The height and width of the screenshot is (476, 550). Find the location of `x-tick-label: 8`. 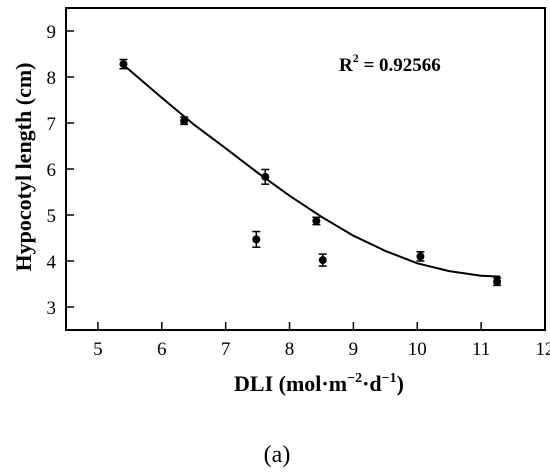

x-tick-label: 8 is located at coordinates (290, 349).